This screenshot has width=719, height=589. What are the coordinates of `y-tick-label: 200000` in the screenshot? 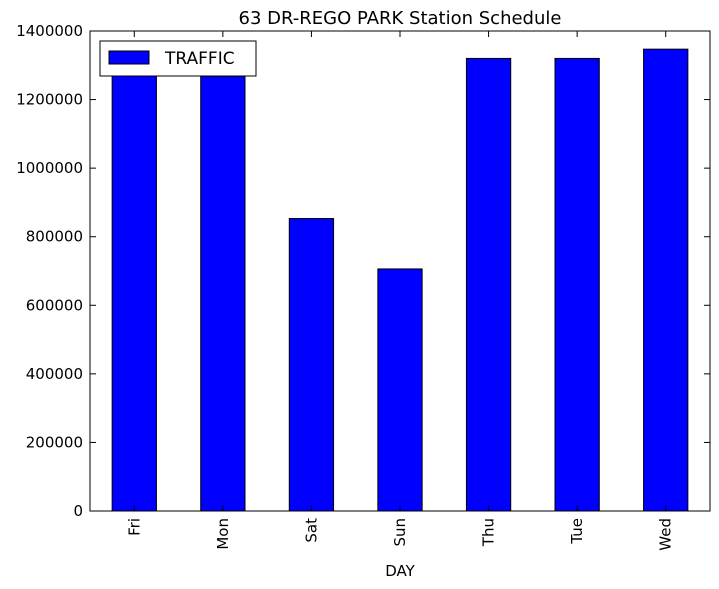 It's located at (54, 442).